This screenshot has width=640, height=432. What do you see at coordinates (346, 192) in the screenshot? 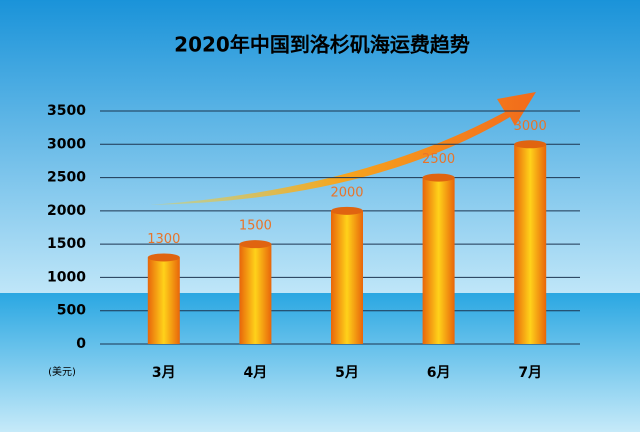
I see `value-label: 2000` at bounding box center [346, 192].